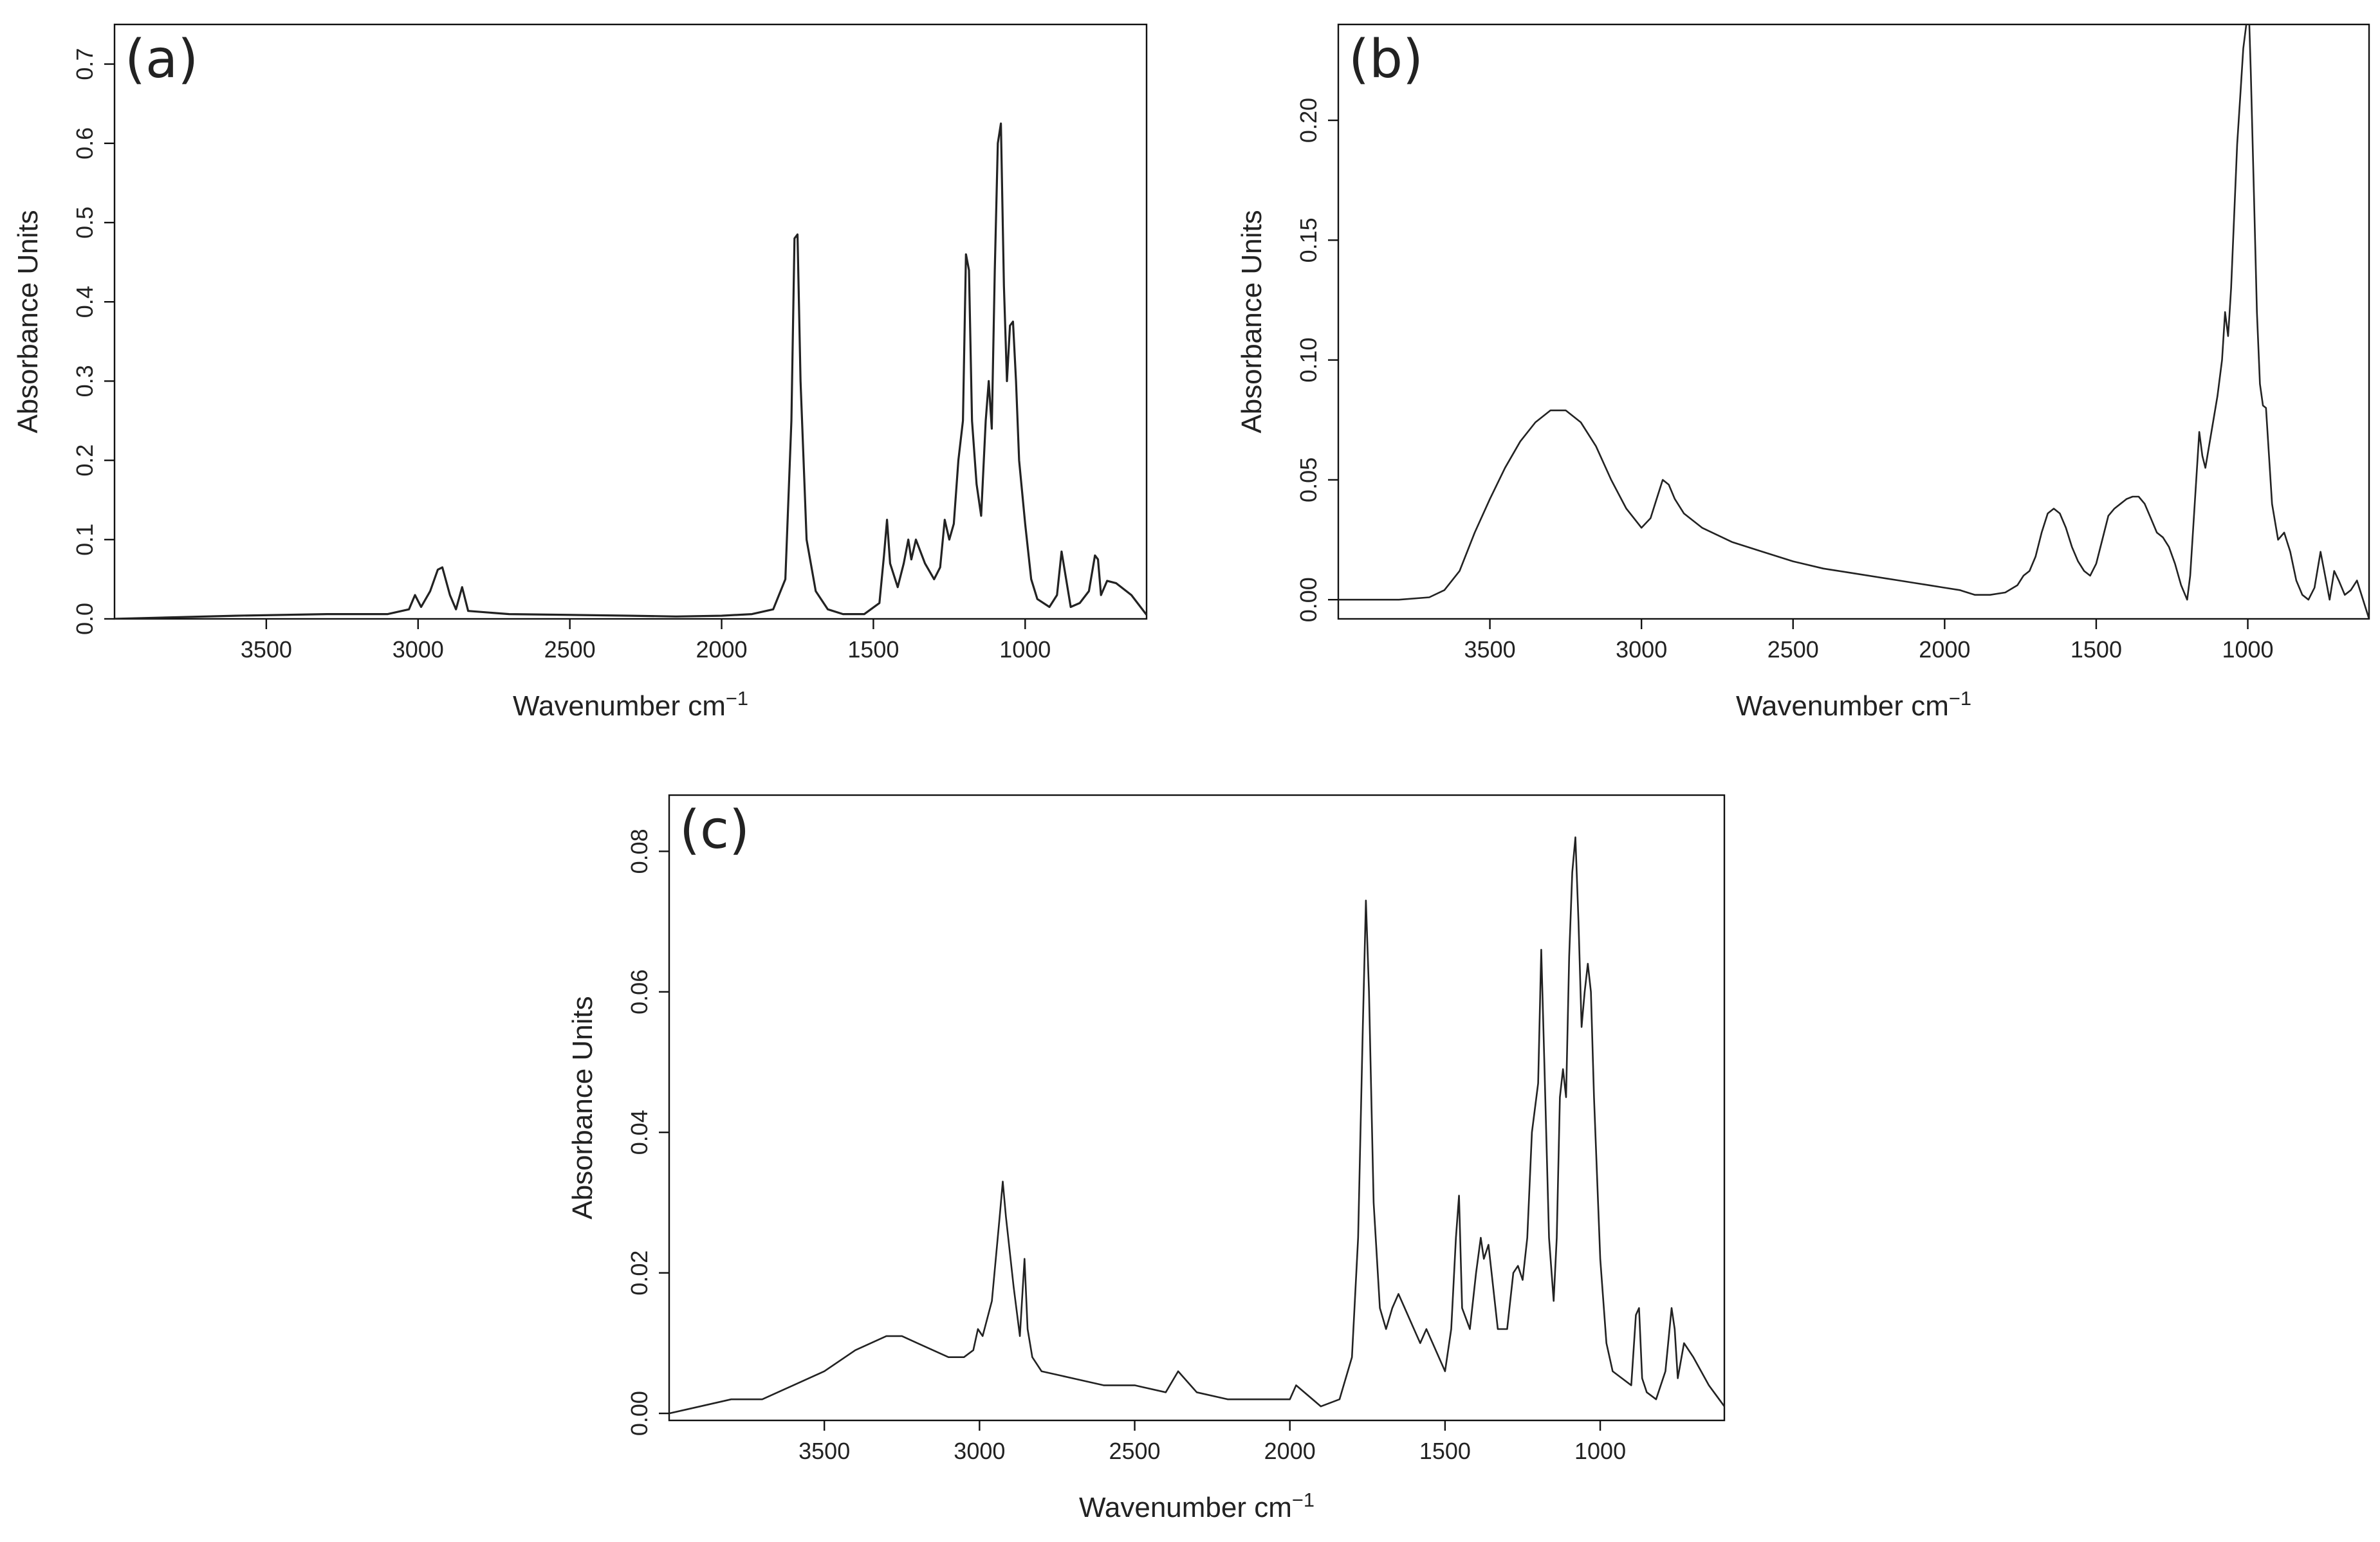 This screenshot has width=2380, height=1542. Describe the element at coordinates (639, 852) in the screenshot. I see `y-tick-label: 0.08` at that location.